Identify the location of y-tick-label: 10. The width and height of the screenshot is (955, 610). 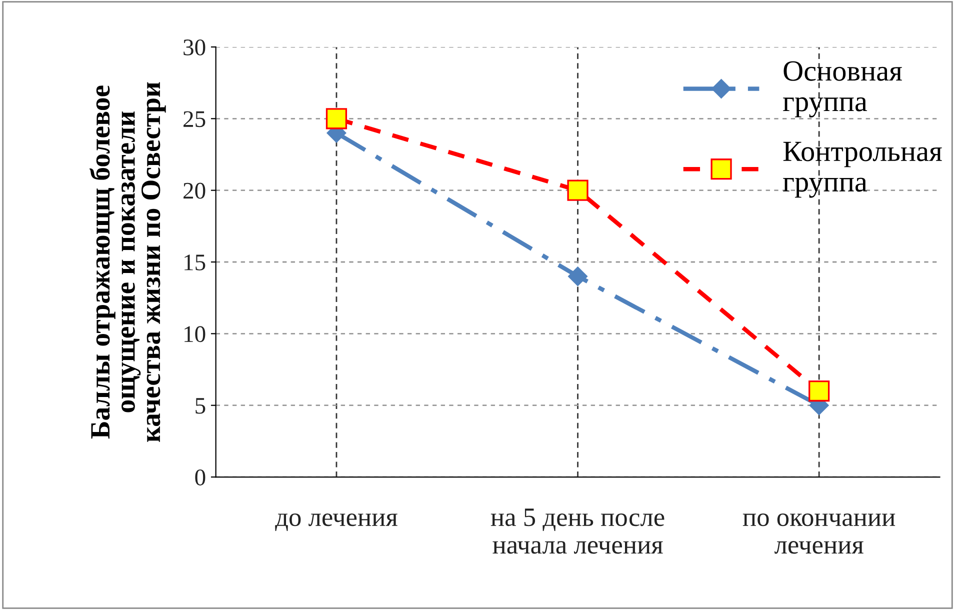
(195, 334).